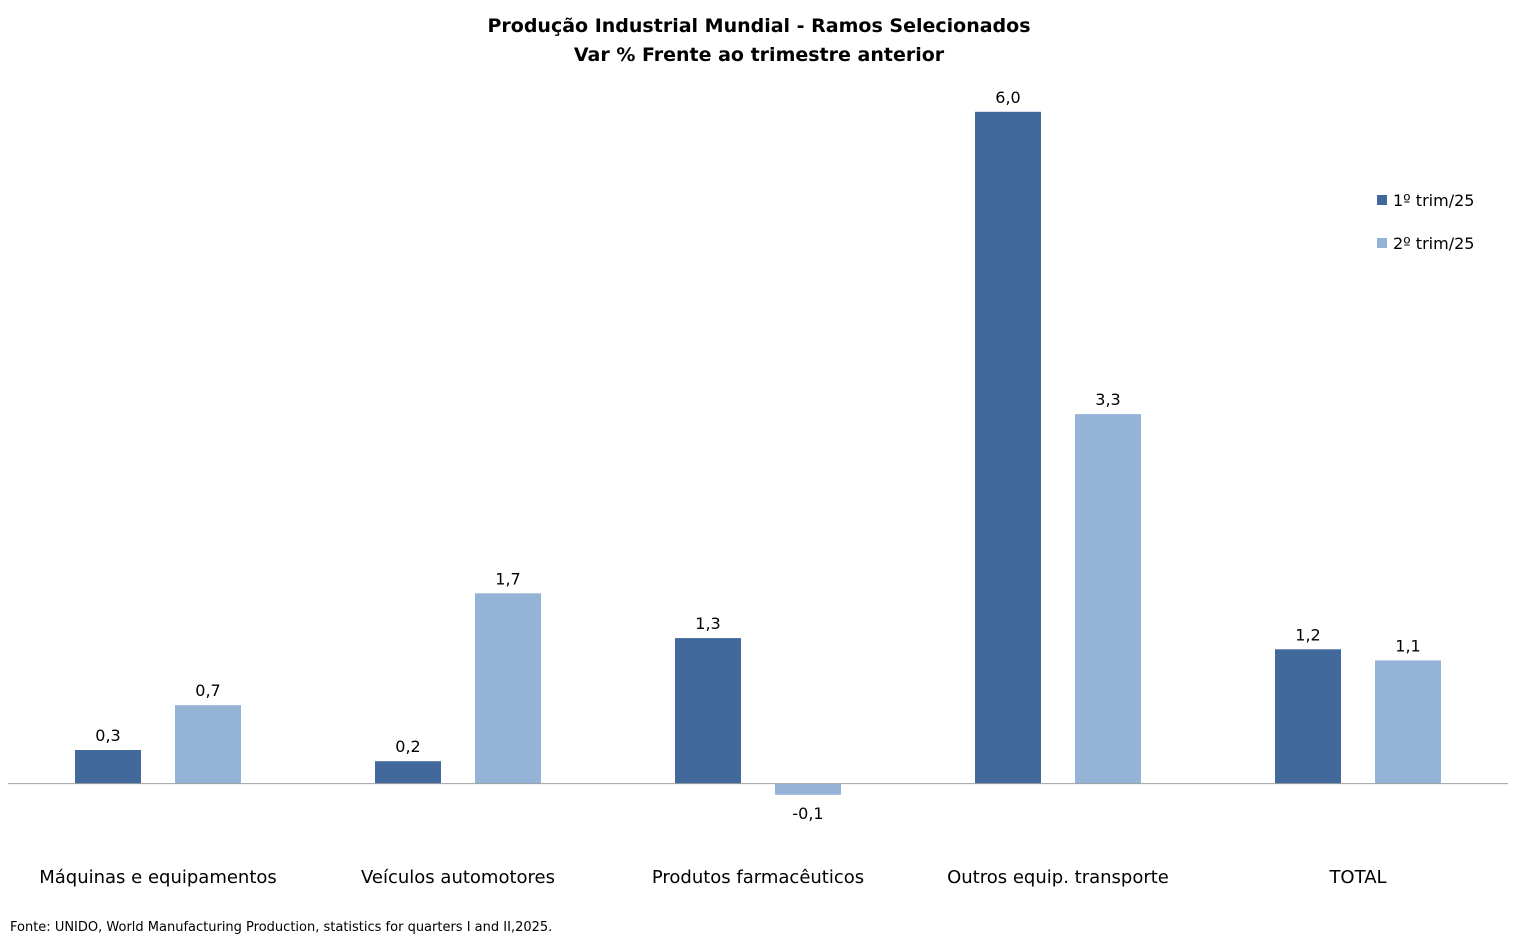 This screenshot has width=1519, height=947. I want to click on chart-subtitle: Var % Frente ao trimestre anterior, so click(759, 55).